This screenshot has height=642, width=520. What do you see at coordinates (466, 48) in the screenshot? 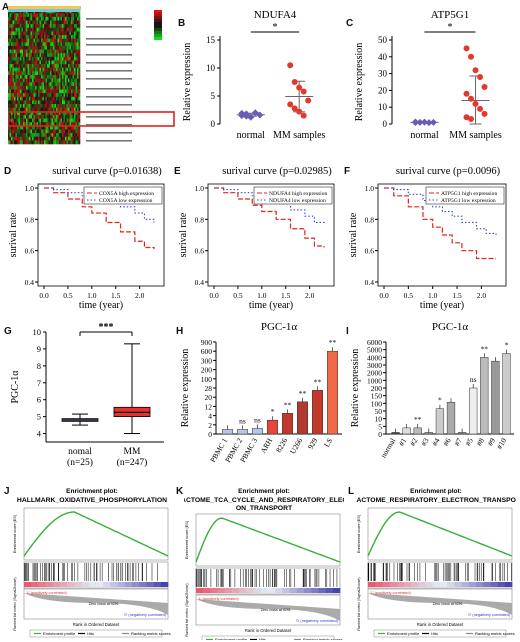
I see `data-point` at bounding box center [466, 48].